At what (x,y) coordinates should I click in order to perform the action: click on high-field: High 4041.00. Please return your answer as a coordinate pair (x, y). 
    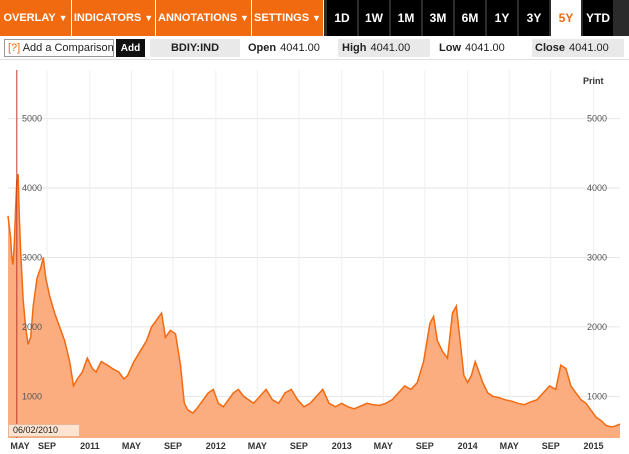
    Looking at the image, I should click on (384, 48).